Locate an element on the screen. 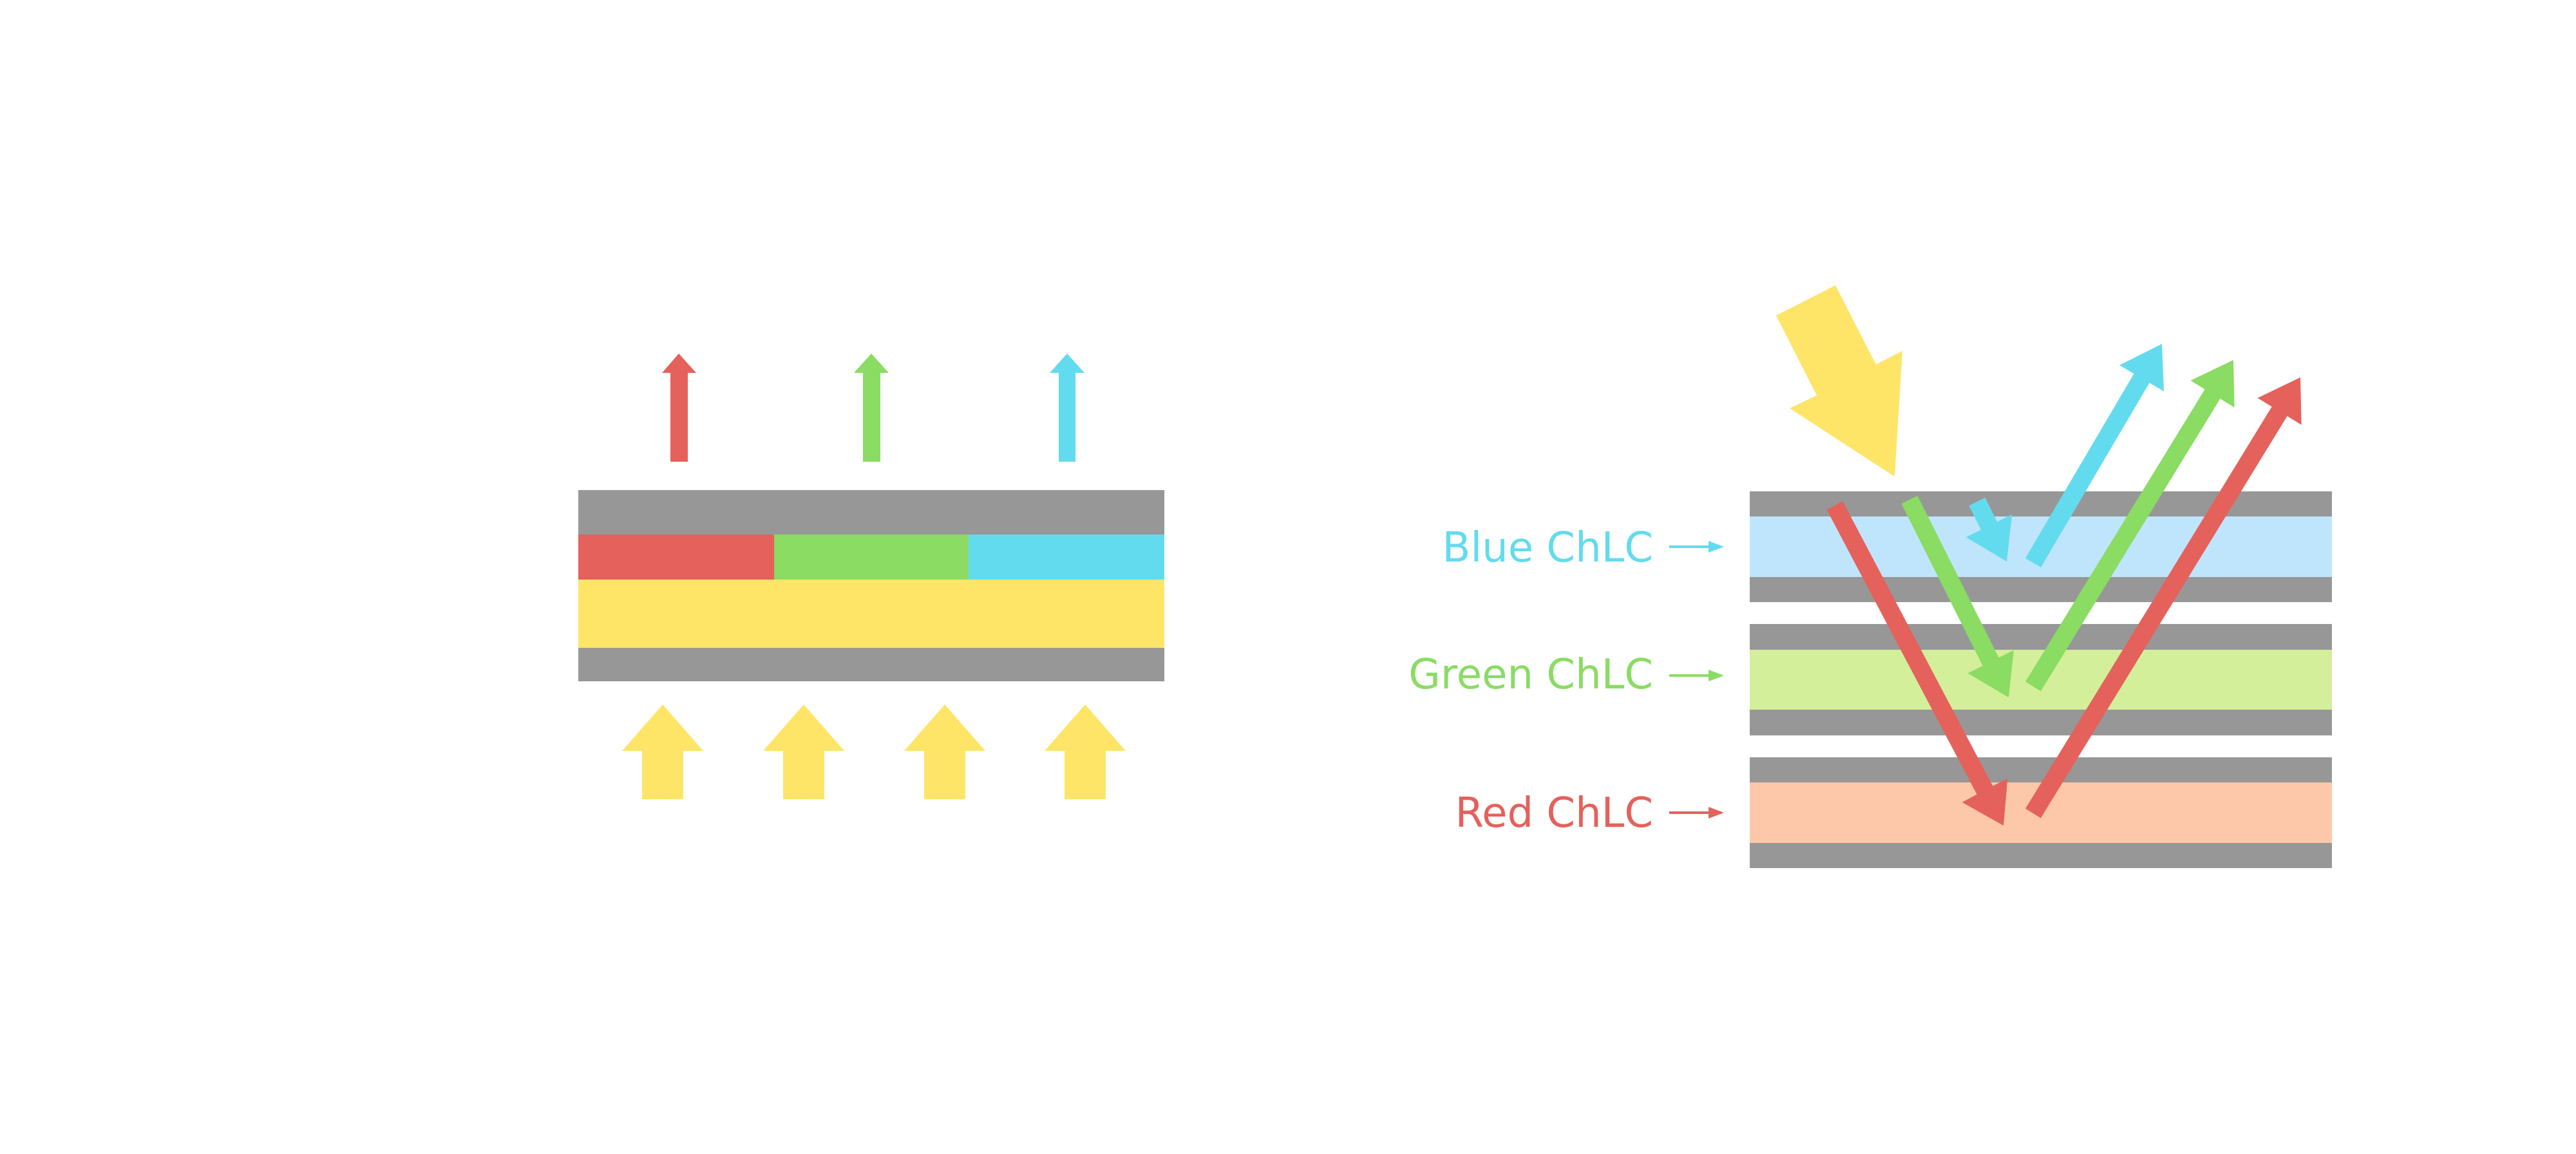 The width and height of the screenshot is (2576, 1154). blue-label-pointer-icon is located at coordinates (1696, 547).